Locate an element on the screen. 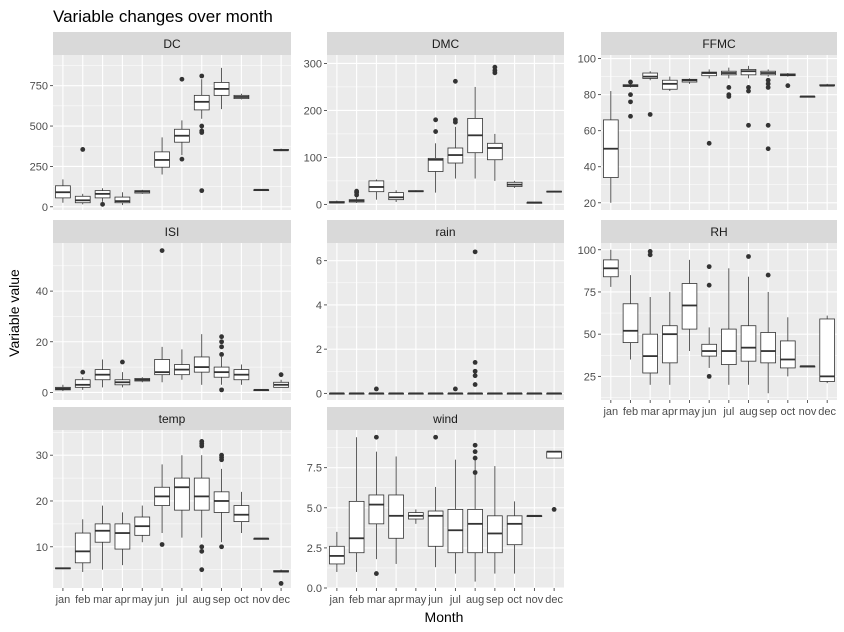 Image resolution: width=844 pixels, height=632 pixels. box-rh-aug is located at coordinates (748, 319).